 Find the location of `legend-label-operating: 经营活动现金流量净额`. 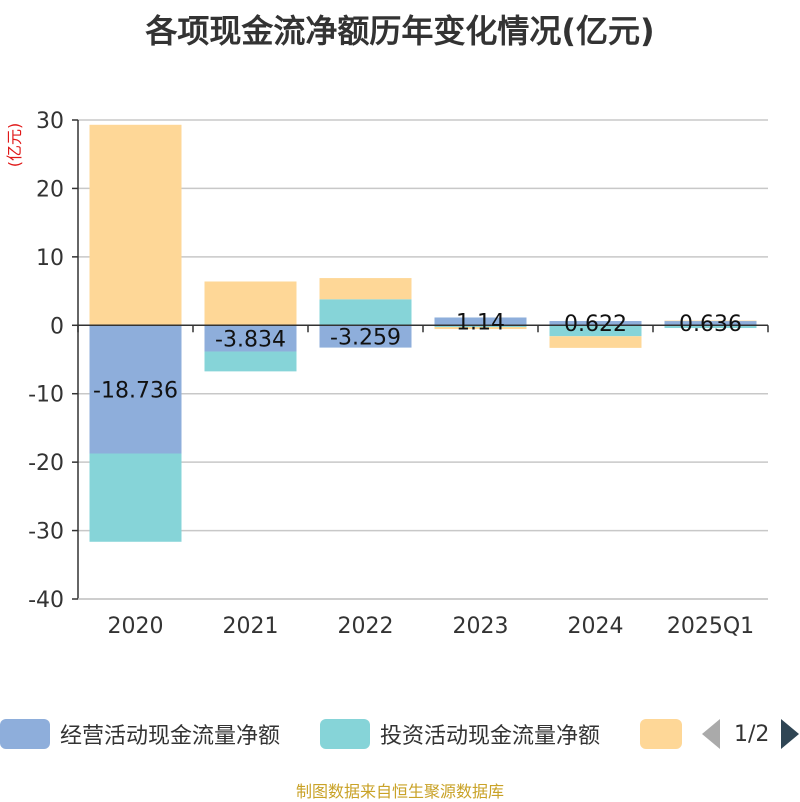

legend-label-operating: 经营活动现金流量净额 is located at coordinates (170, 736).